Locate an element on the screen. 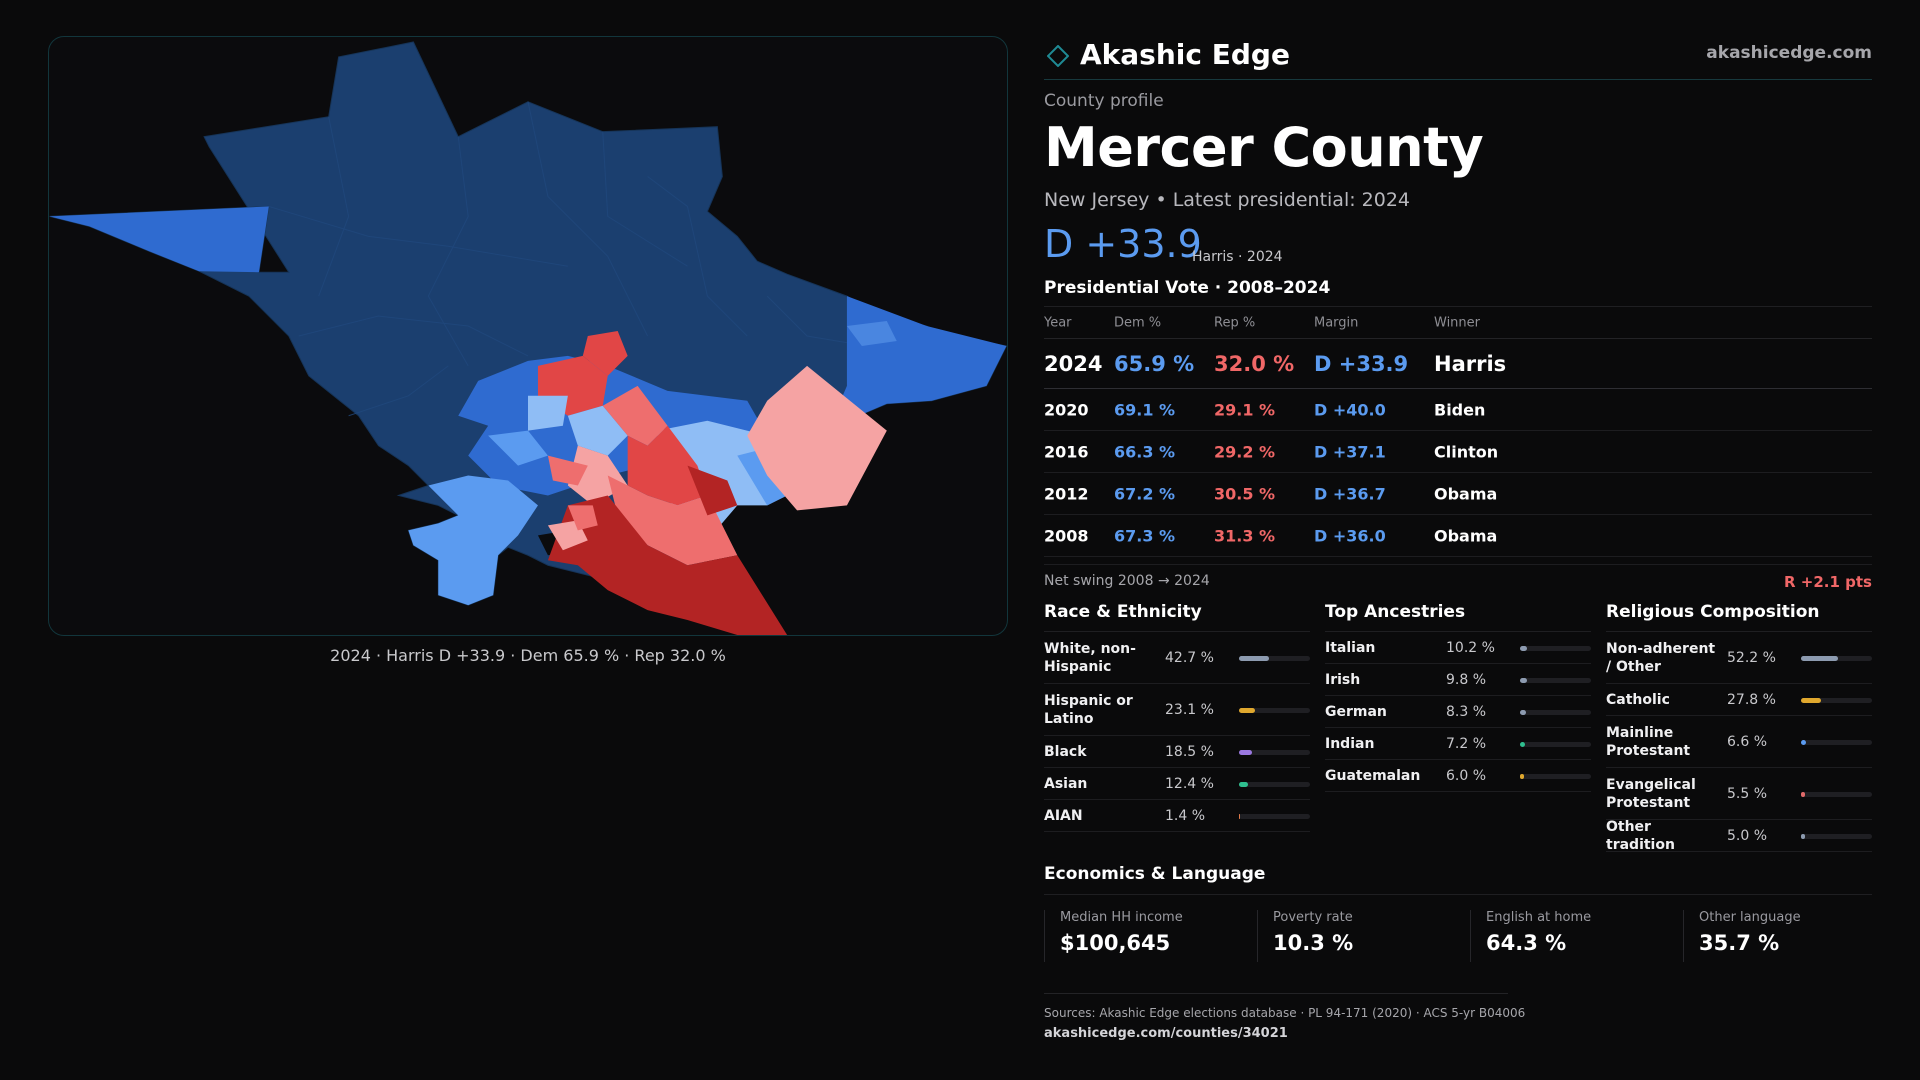 This screenshot has height=1080, width=1920. headline-margin: D +33.9 is located at coordinates (1123, 244).